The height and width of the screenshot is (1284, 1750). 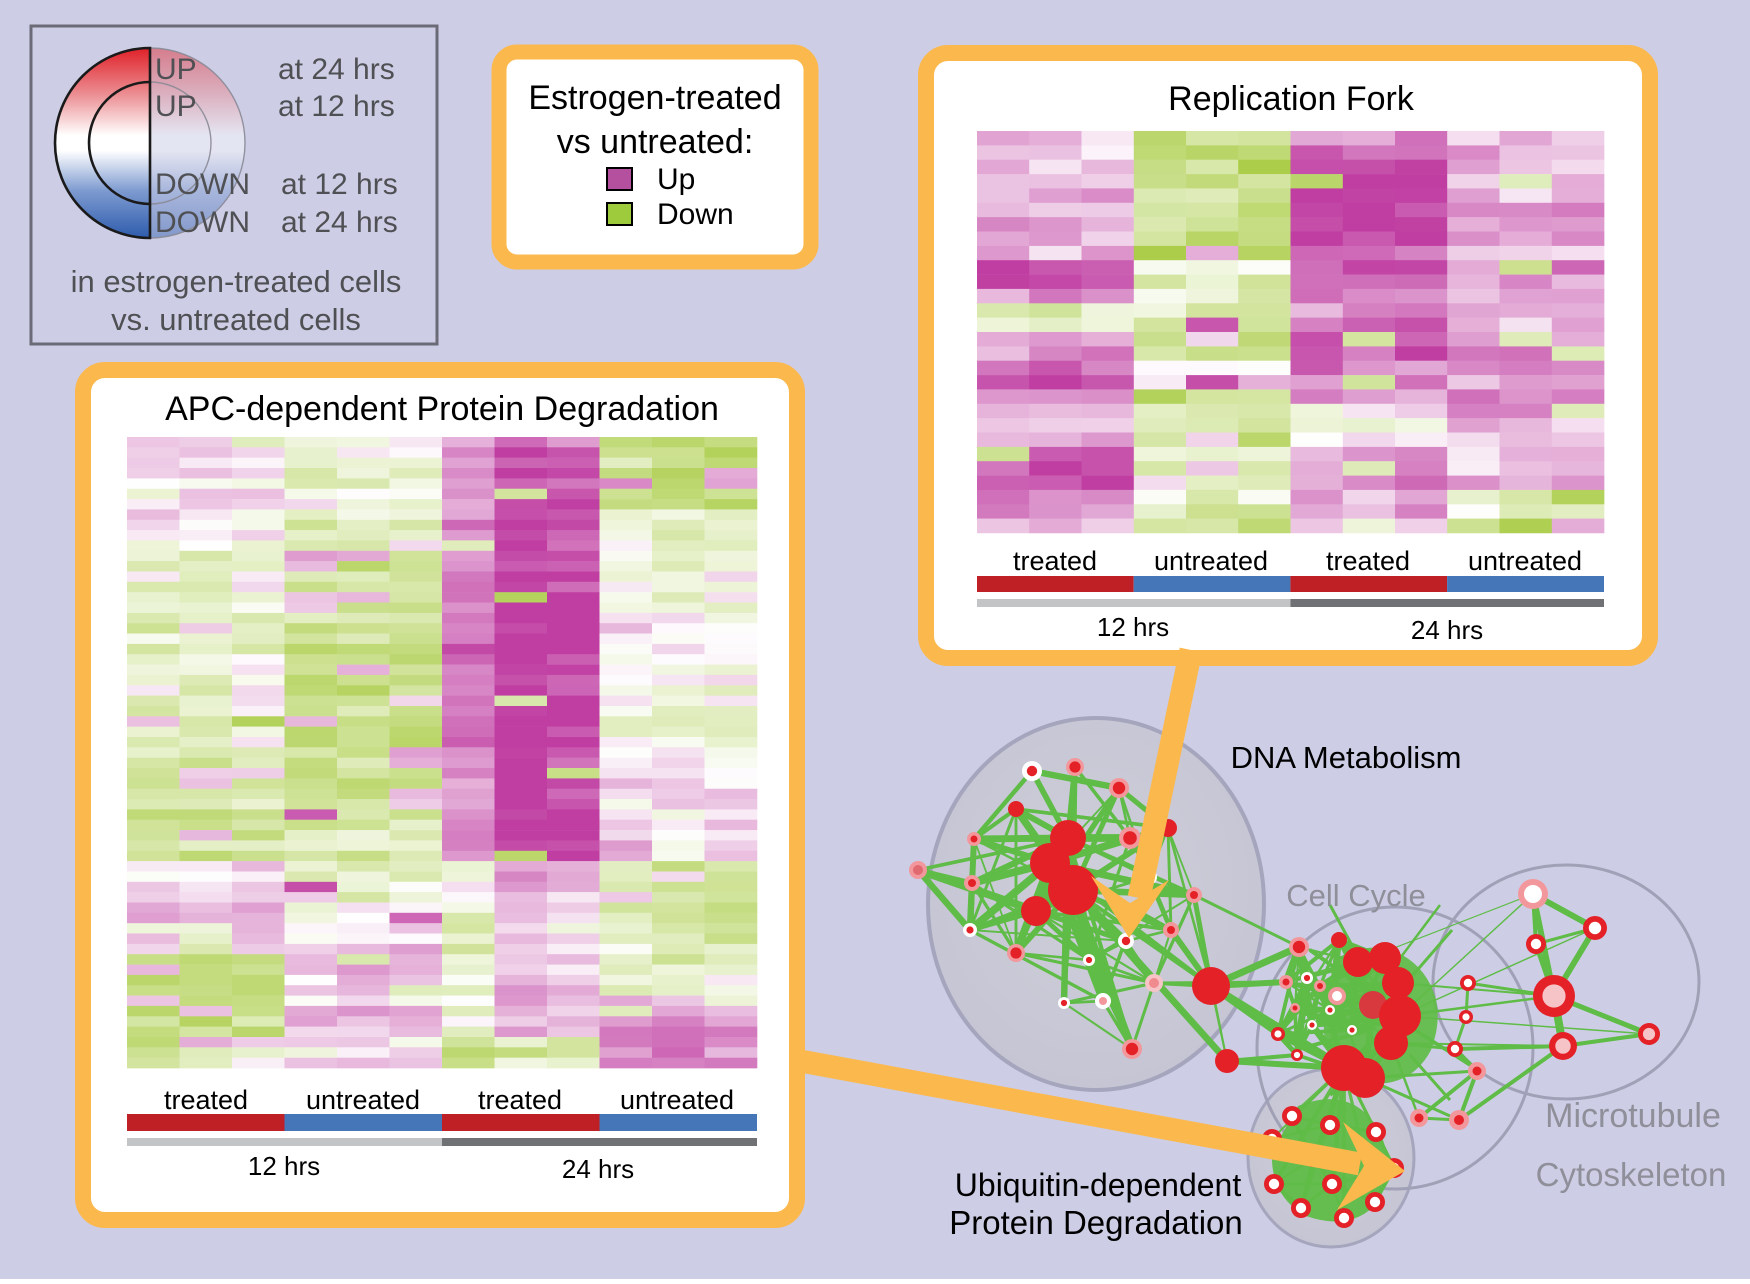 I want to click on svg-text: Replication Fork, so click(x=1291, y=99).